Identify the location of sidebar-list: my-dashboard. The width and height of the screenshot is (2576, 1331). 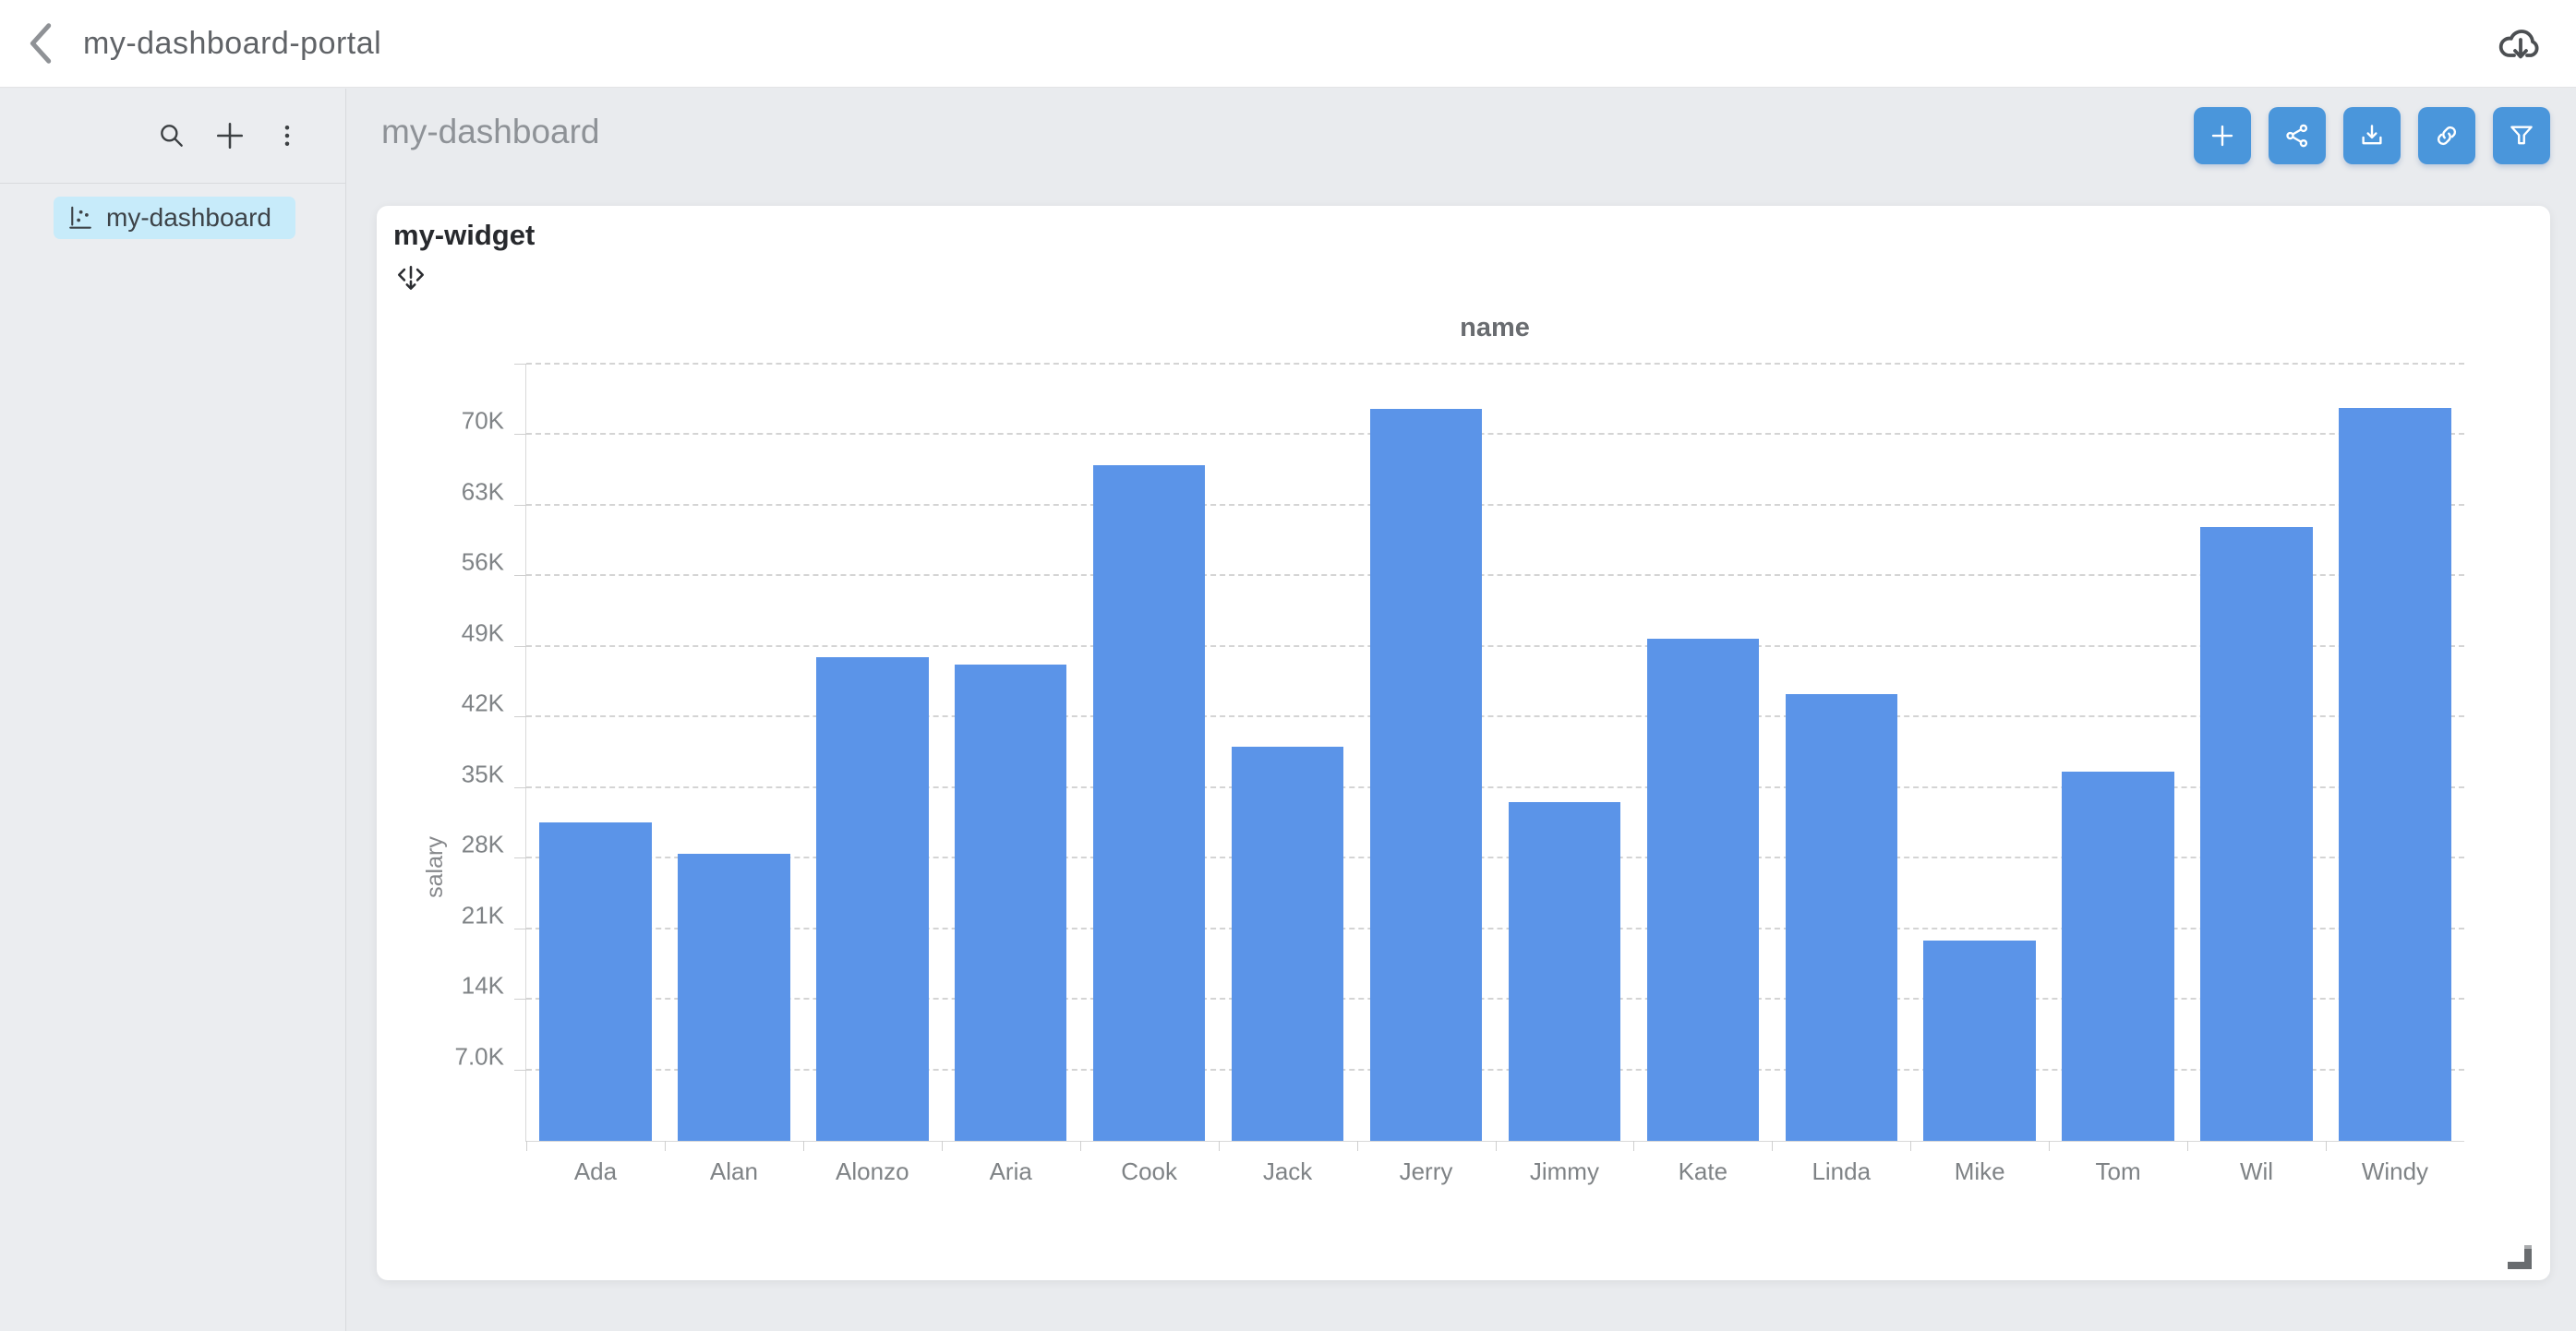
(172, 212).